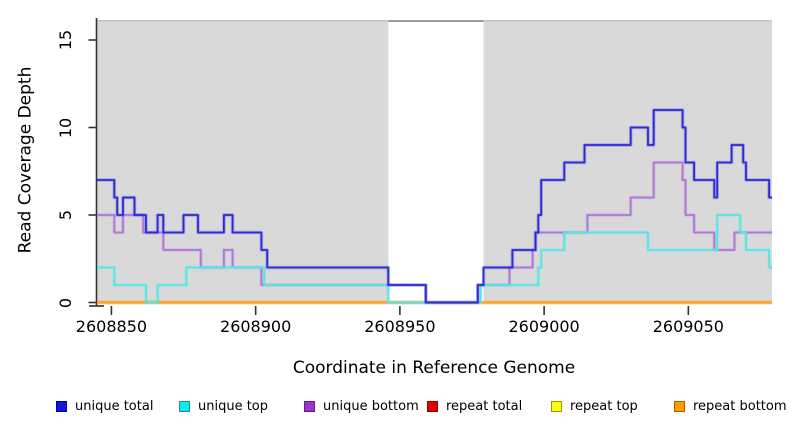  Describe the element at coordinates (65, 40) in the screenshot. I see `y-tick-label: 15` at that location.